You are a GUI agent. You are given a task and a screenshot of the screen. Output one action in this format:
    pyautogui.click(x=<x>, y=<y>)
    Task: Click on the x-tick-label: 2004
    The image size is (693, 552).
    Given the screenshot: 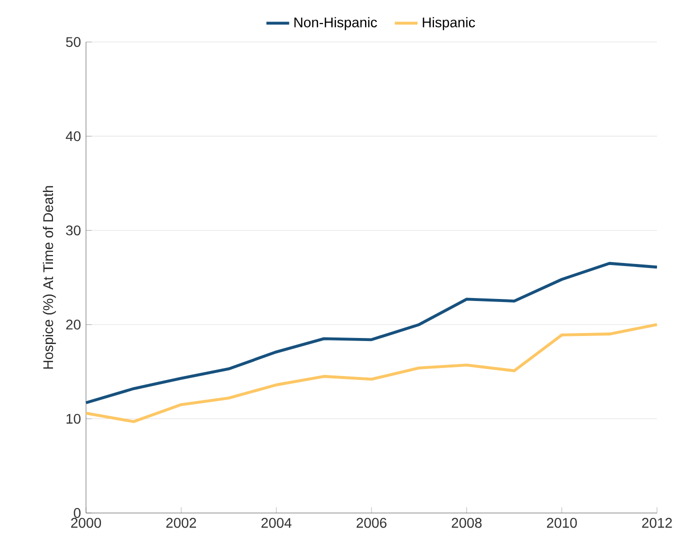 What is the action you would take?
    pyautogui.click(x=276, y=523)
    